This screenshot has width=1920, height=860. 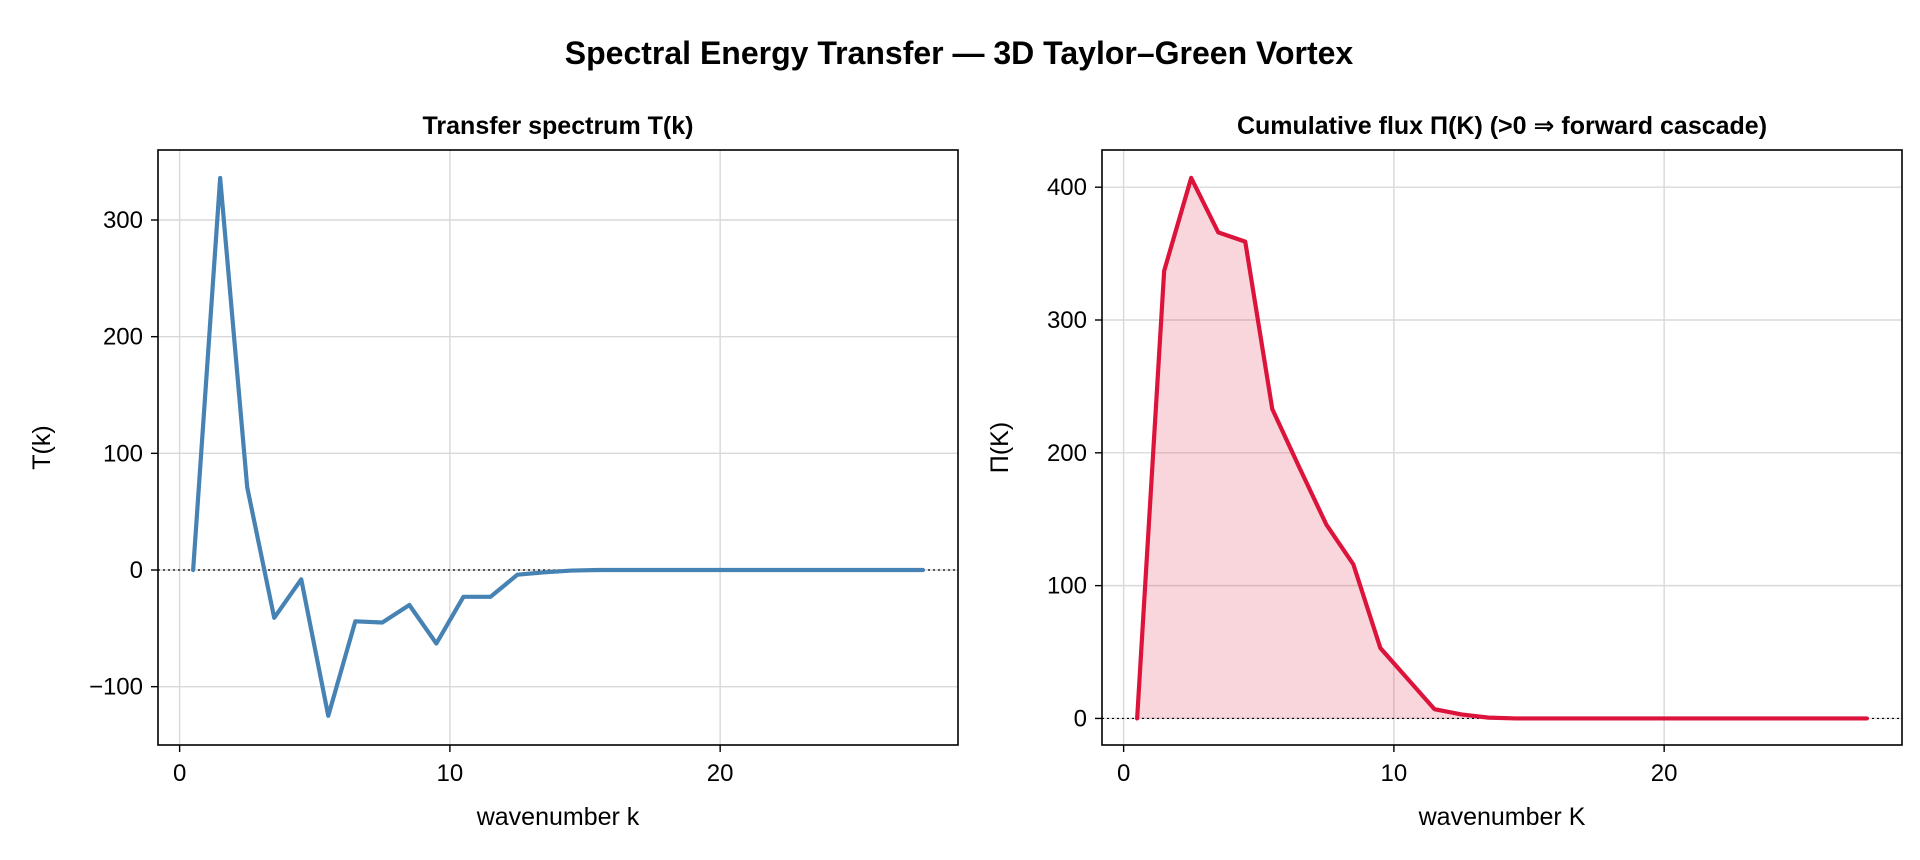 What do you see at coordinates (1067, 187) in the screenshot?
I see `y-tick-label: 400` at bounding box center [1067, 187].